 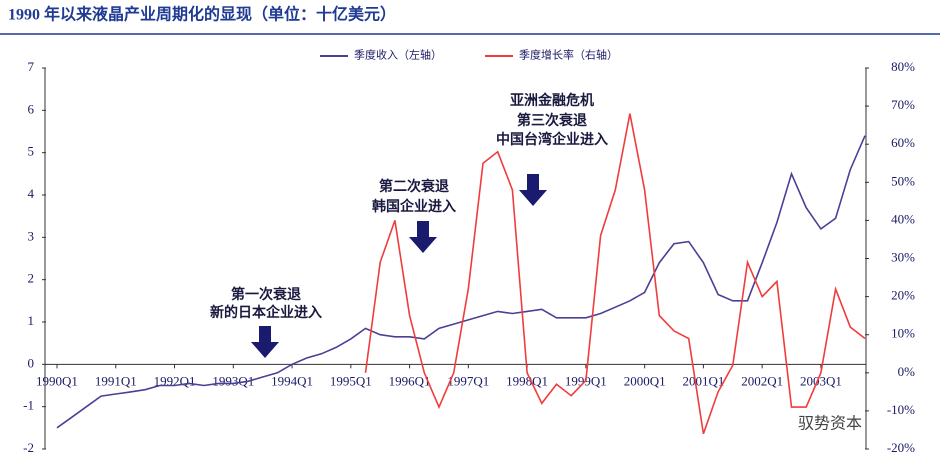 What do you see at coordinates (903, 66) in the screenshot?
I see `y2-tick-label: 80%` at bounding box center [903, 66].